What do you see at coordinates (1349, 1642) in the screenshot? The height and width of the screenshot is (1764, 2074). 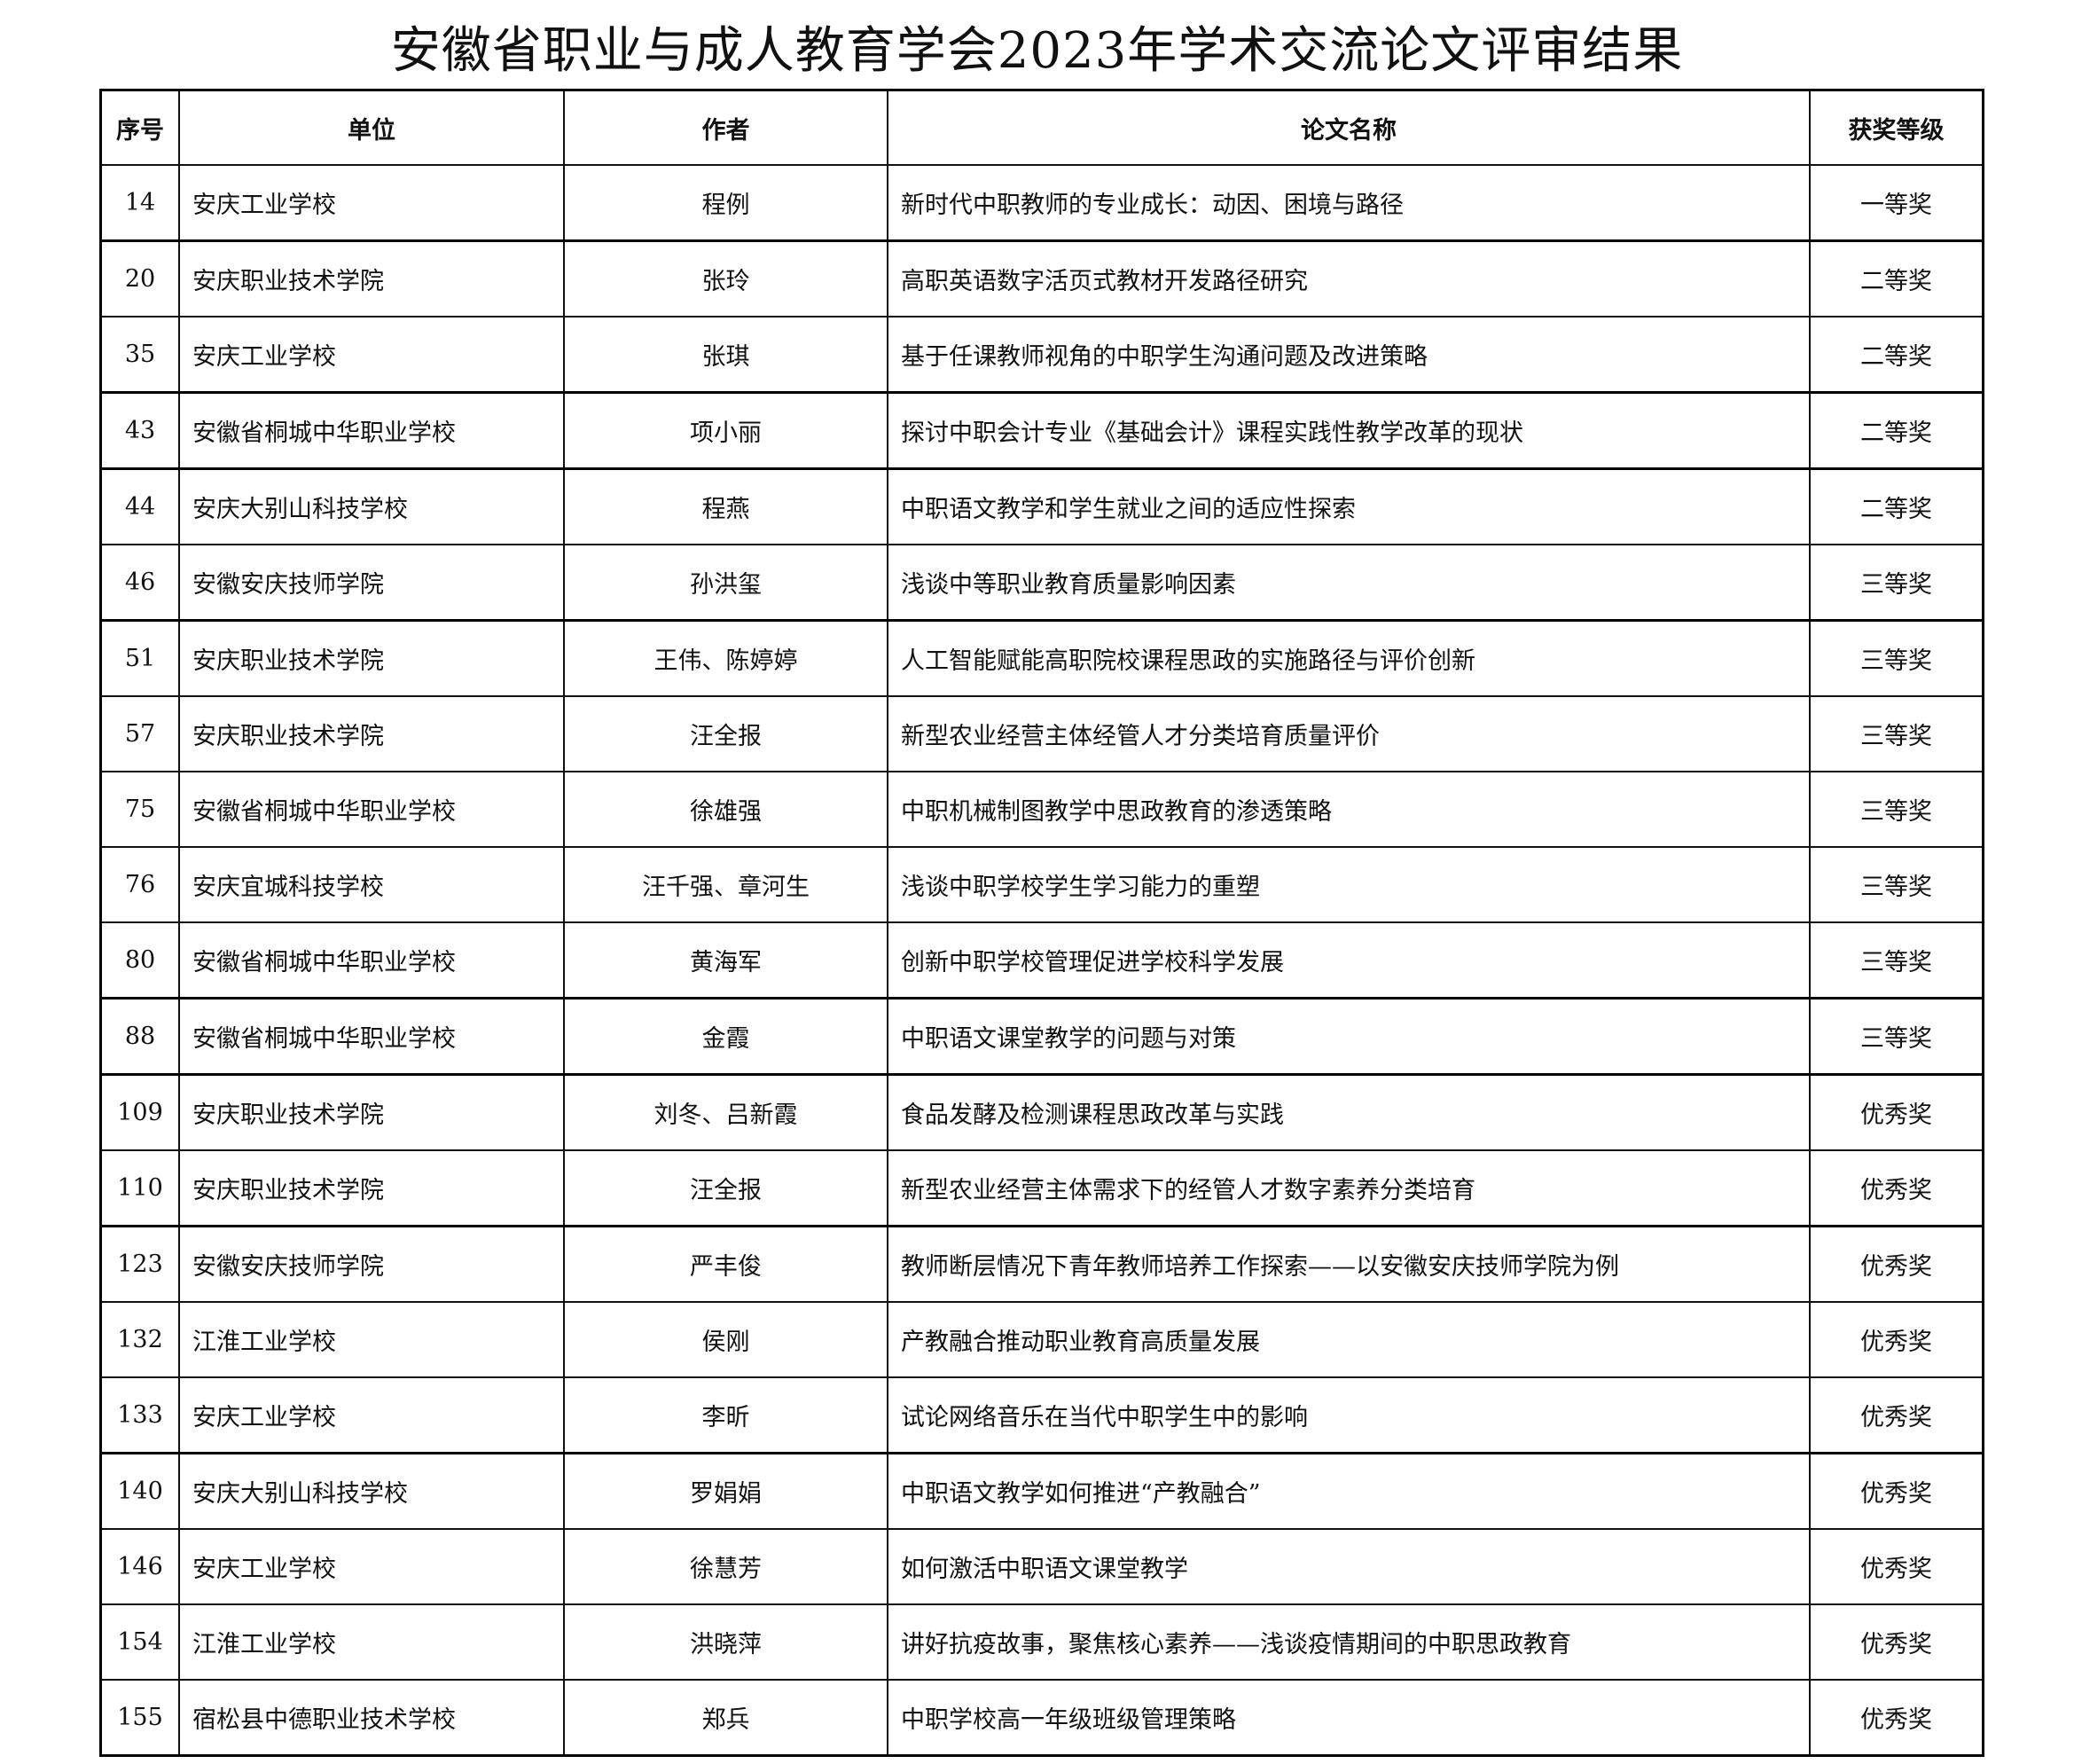 I see `cell-paper-title: 讲好抗疫故事，聚焦核心素养——浅谈疫情期间的中职思政教育` at bounding box center [1349, 1642].